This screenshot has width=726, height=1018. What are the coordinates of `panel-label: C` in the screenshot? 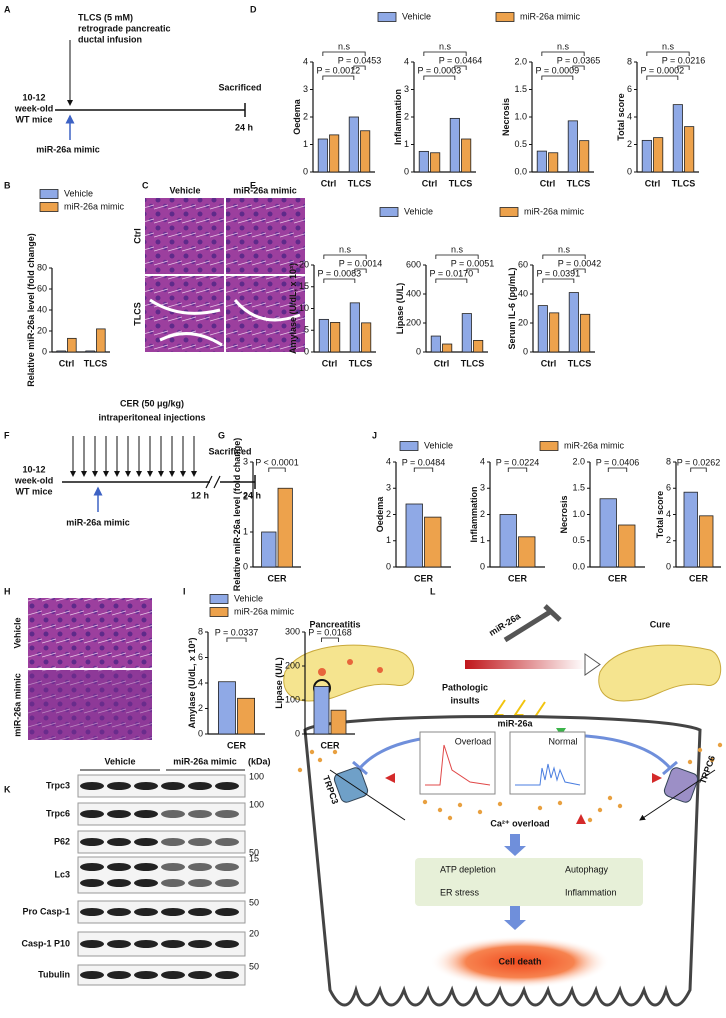 It's located at (145, 185).